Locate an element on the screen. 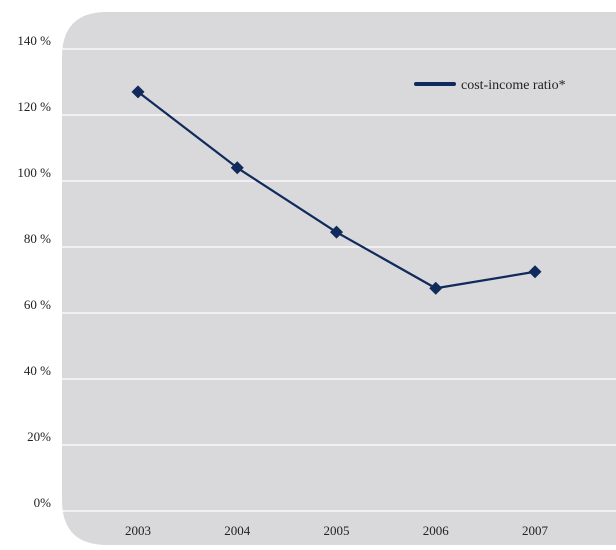 The height and width of the screenshot is (550, 616). y-tick-label: 80 % is located at coordinates (37, 238).